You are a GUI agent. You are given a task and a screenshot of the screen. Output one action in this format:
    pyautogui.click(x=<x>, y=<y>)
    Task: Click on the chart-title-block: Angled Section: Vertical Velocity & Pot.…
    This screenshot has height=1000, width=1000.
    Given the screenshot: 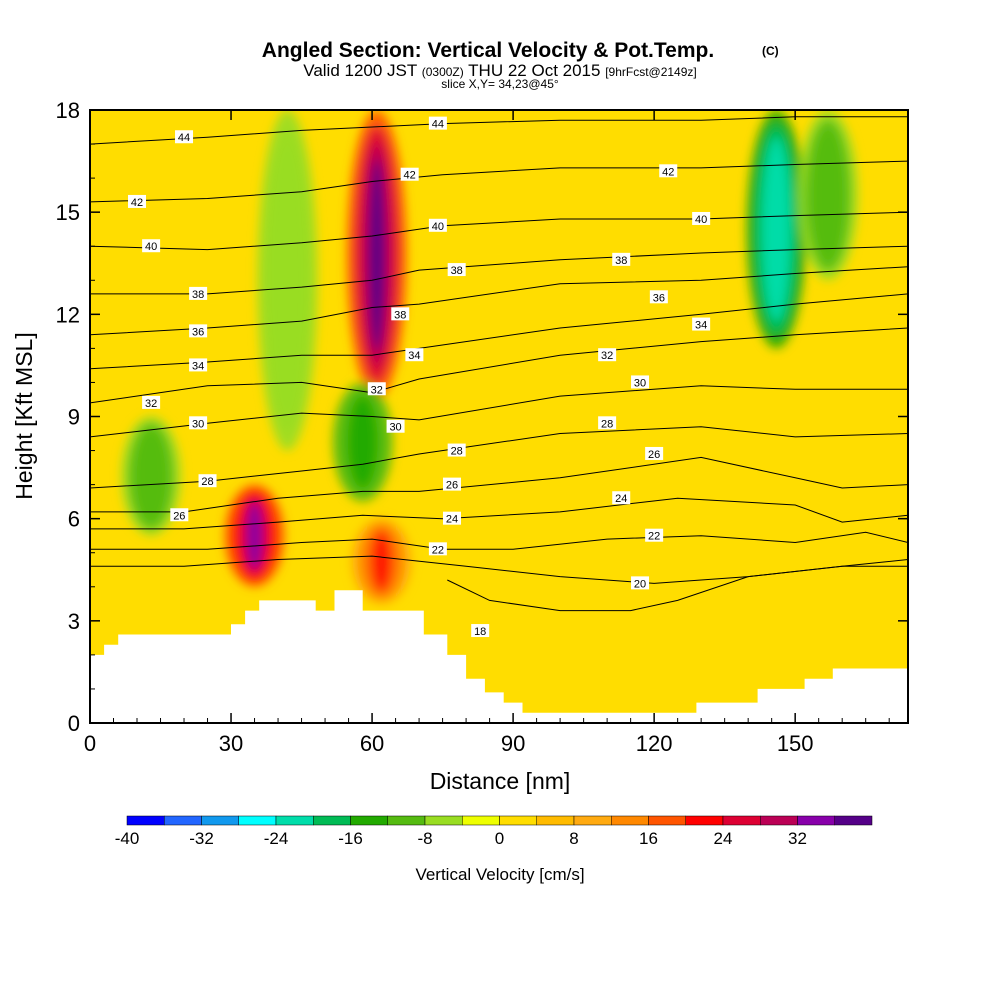 What is the action you would take?
    pyautogui.click(x=520, y=65)
    